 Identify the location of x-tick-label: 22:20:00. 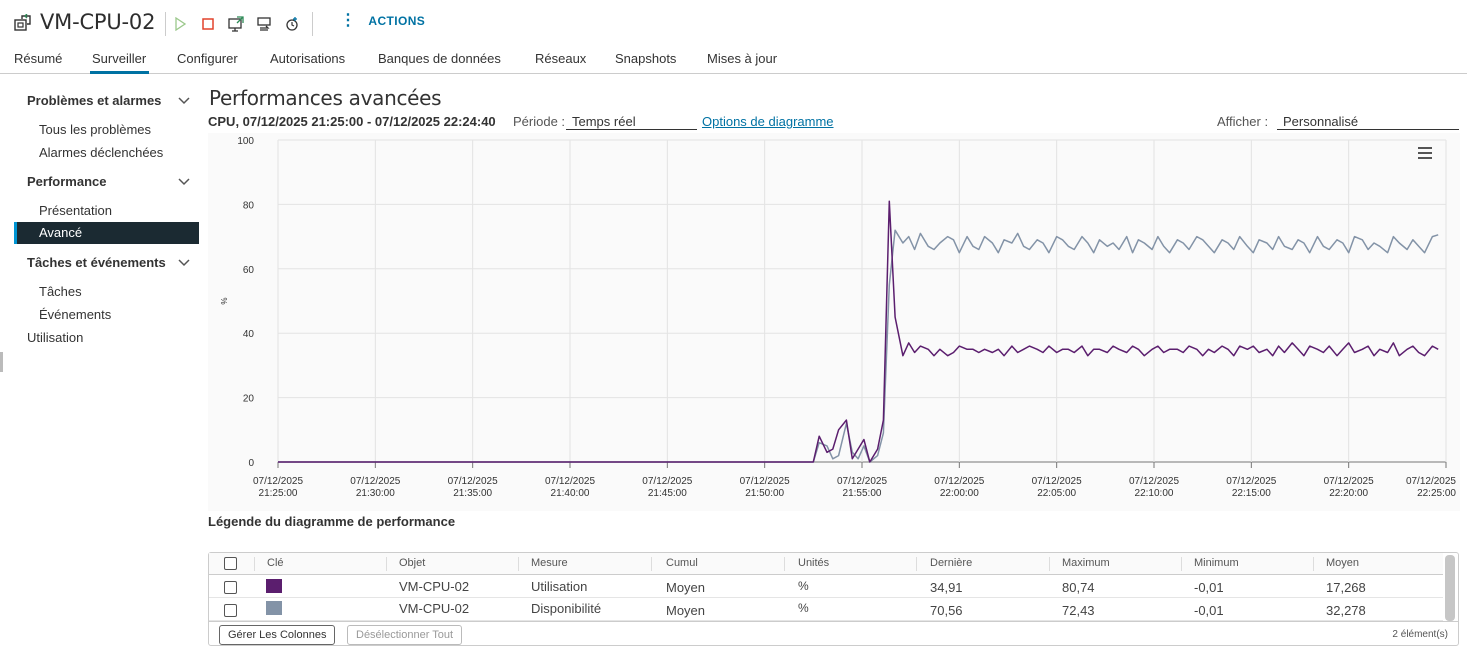
(1348, 493).